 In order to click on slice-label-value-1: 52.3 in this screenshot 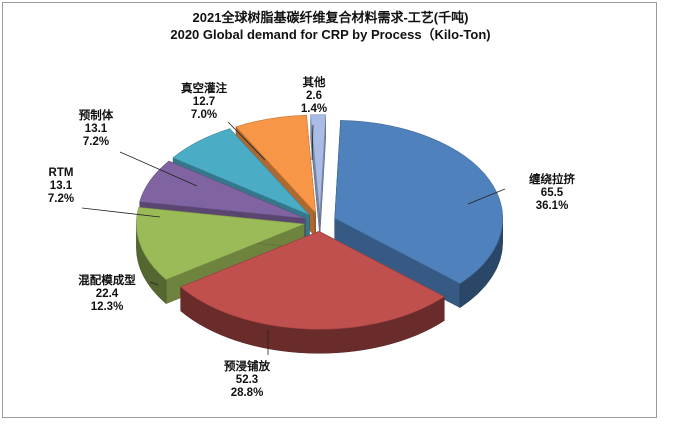, I will do `click(247, 380)`.